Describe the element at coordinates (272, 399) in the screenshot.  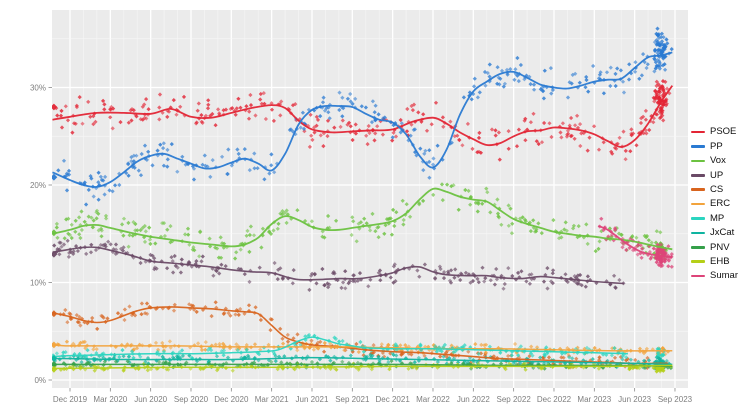
I see `x-tick-label: Mar 2021` at that location.